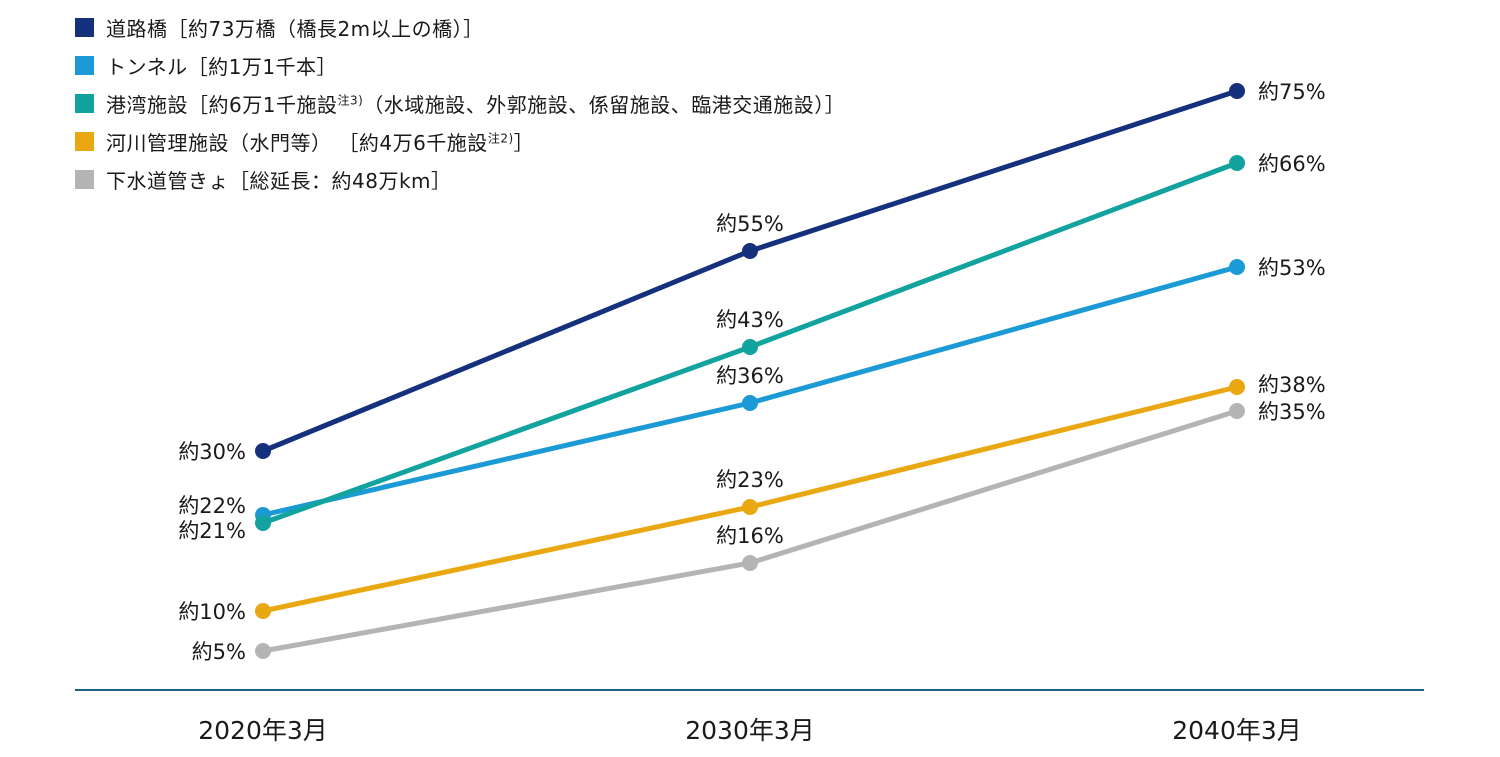  What do you see at coordinates (84, 65) in the screenshot?
I see `legend-swatch-tunnels` at bounding box center [84, 65].